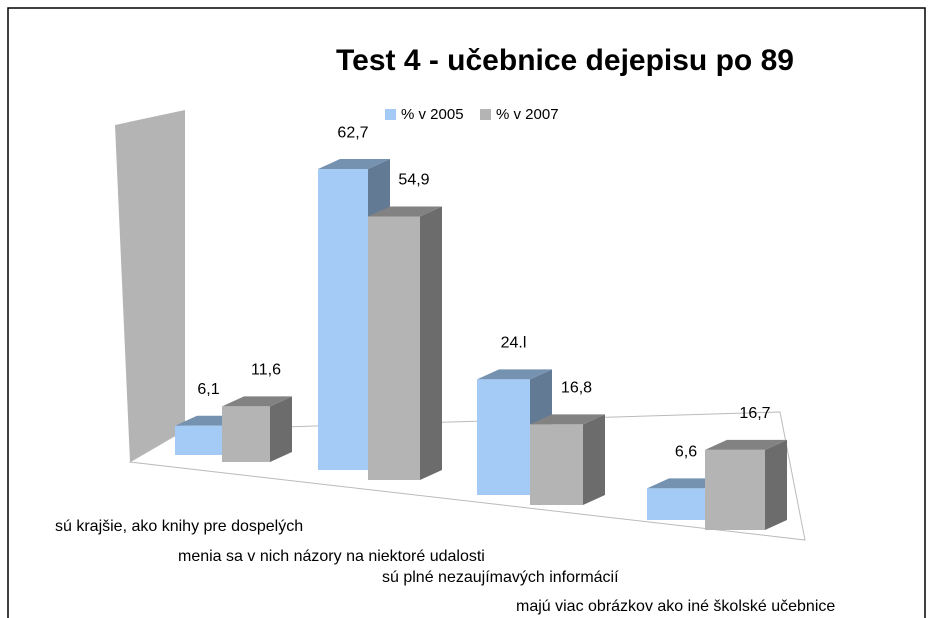  What do you see at coordinates (432, 114) in the screenshot?
I see `legend-label: % v 2005` at bounding box center [432, 114].